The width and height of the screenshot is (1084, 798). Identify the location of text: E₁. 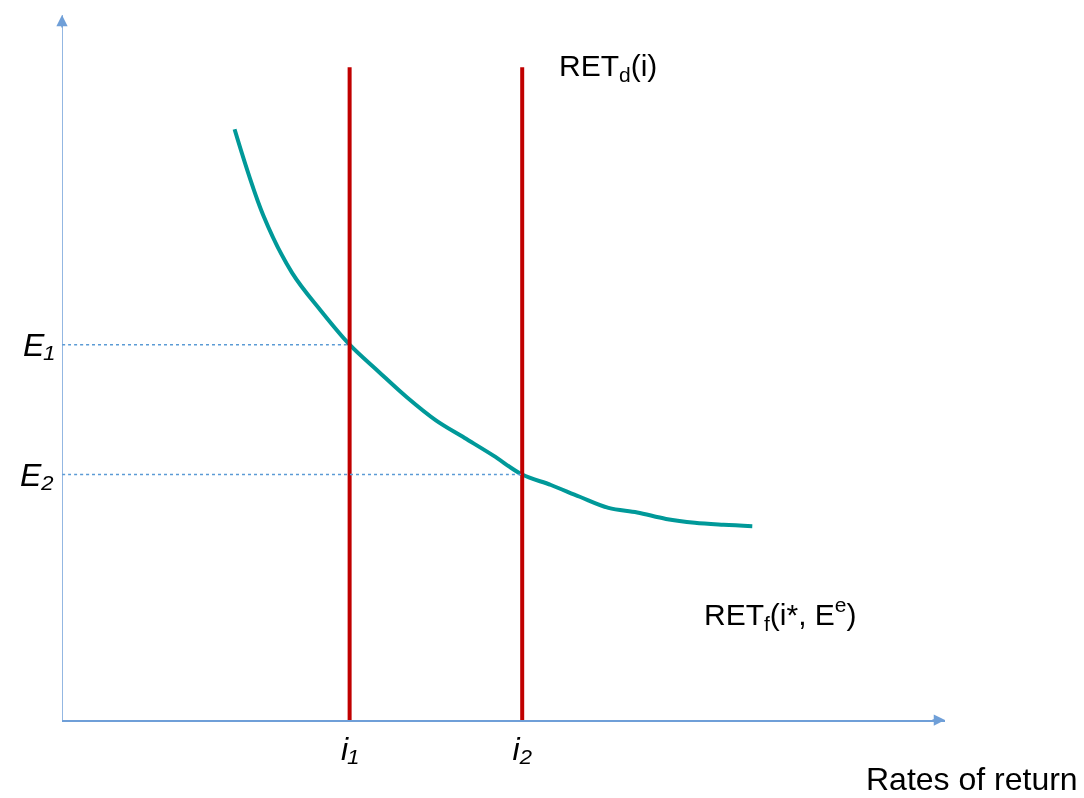
(39, 345).